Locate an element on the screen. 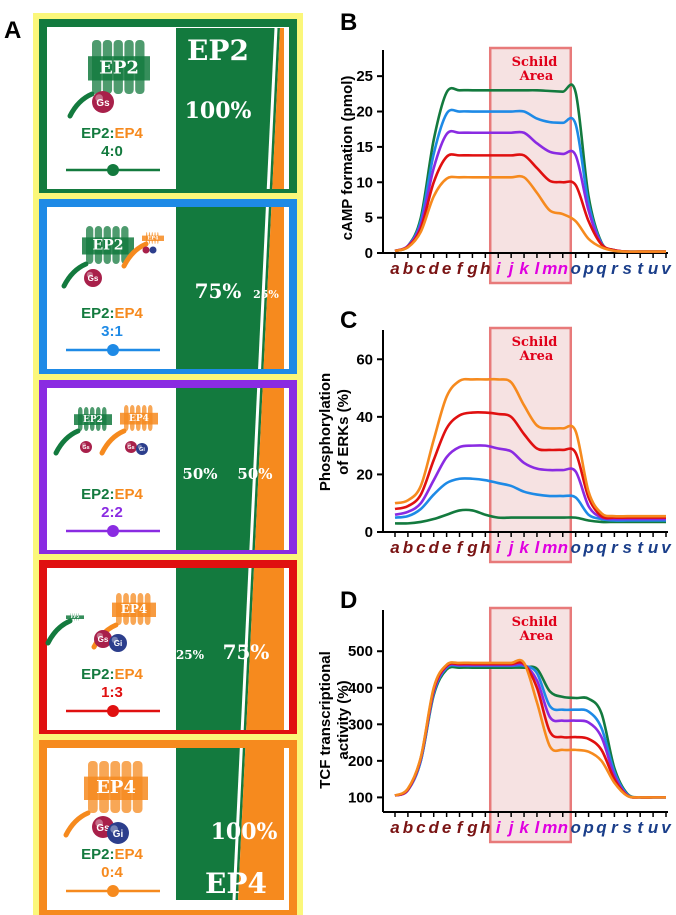 The width and height of the screenshot is (676, 915). x-tick-label: p is located at coordinates (587, 827).